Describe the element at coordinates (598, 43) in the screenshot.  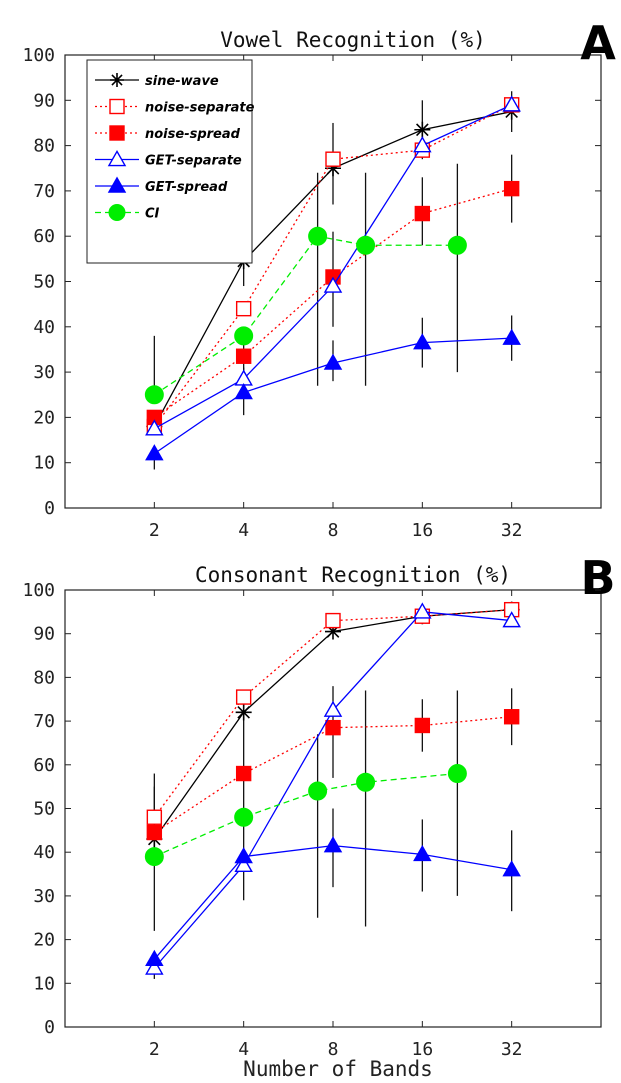
I see `panel-label: A` at that location.